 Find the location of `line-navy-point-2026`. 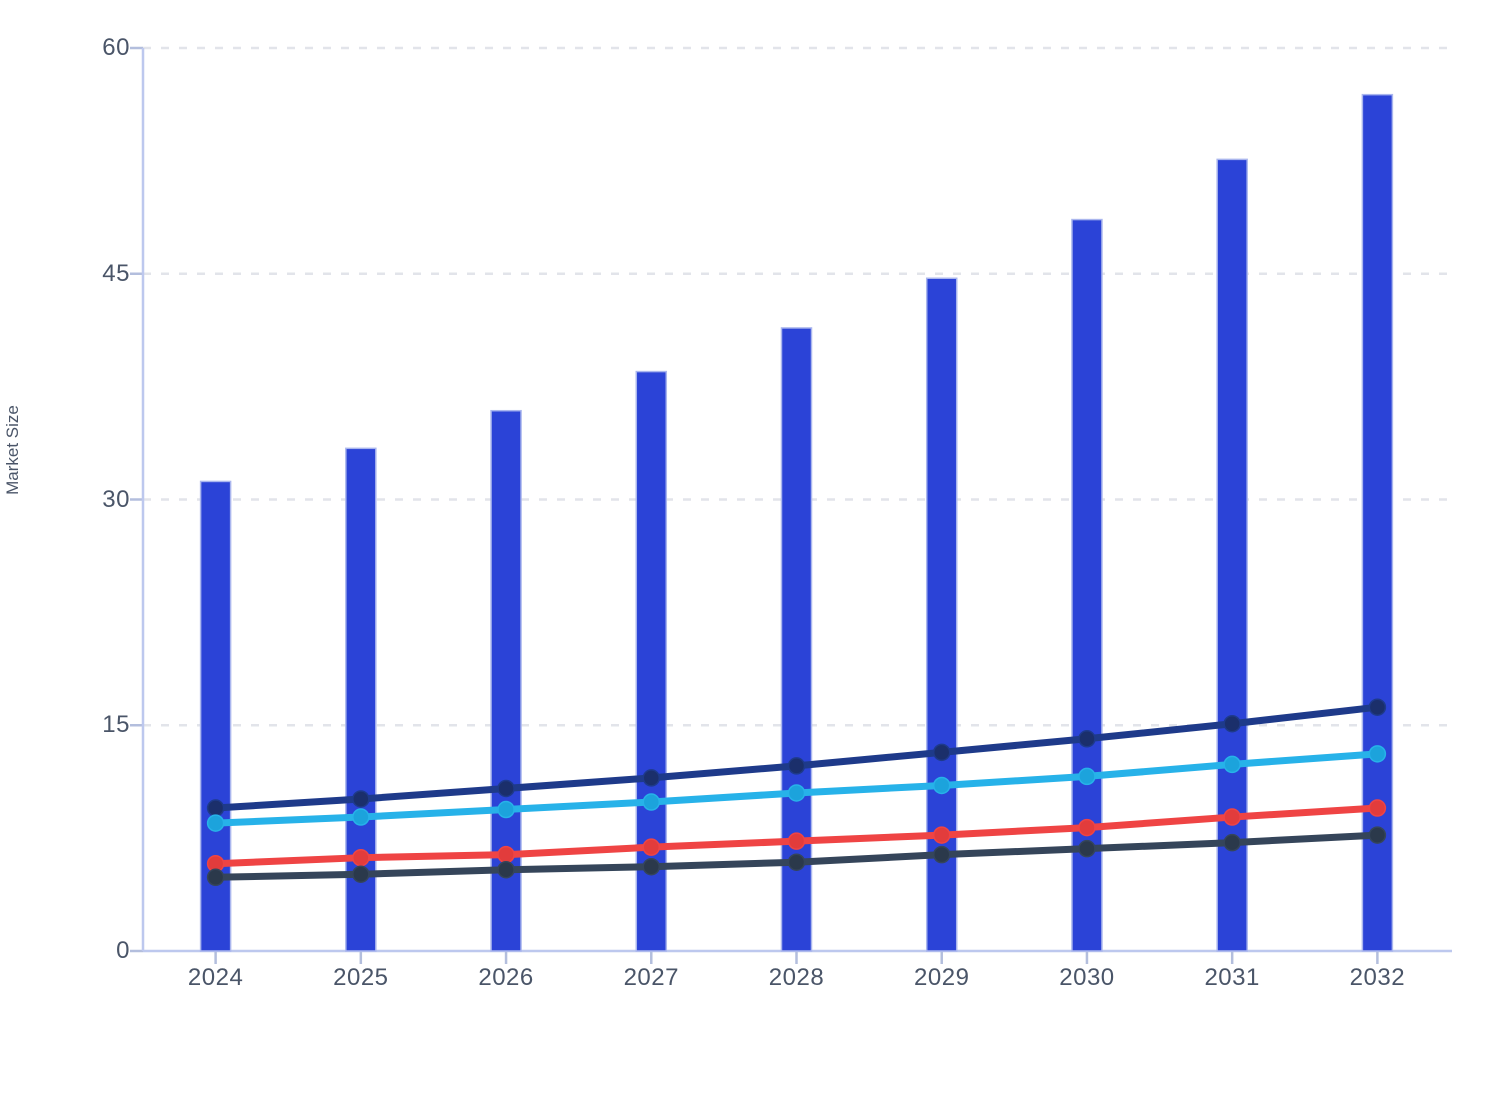

line-navy-point-2026 is located at coordinates (506, 788).